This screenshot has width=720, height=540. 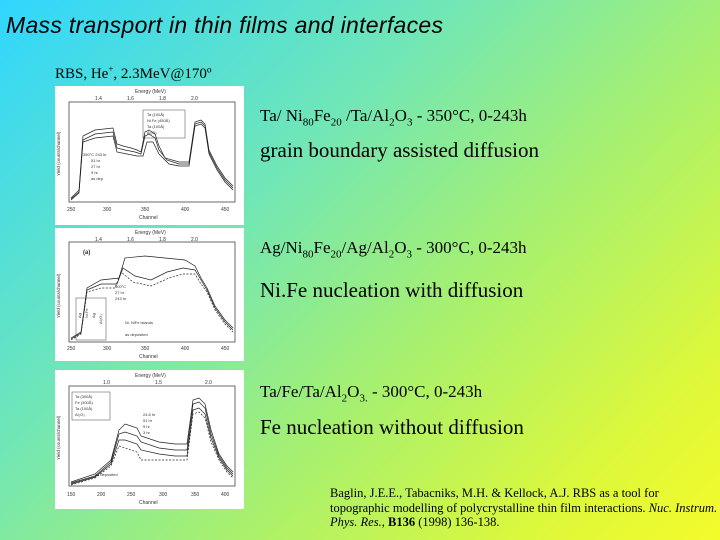 I want to click on volume: B136, so click(x=401, y=522).